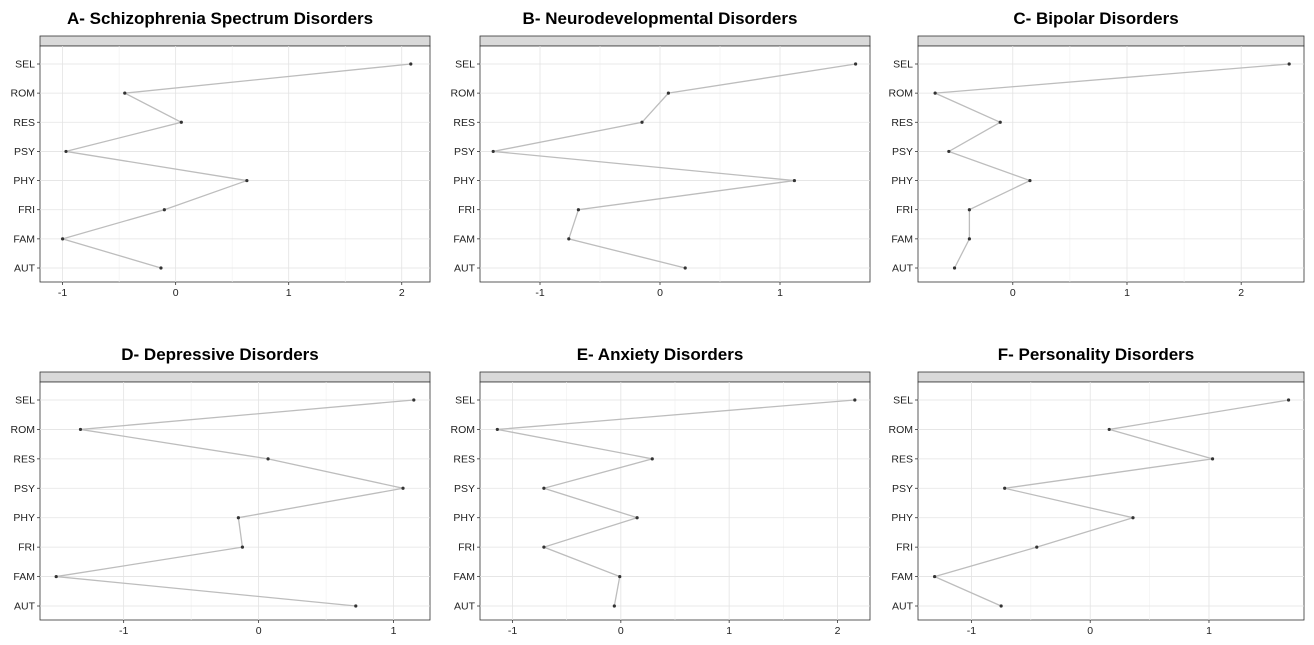  I want to click on panel-title: F- Personality Disorders, so click(1096, 354).